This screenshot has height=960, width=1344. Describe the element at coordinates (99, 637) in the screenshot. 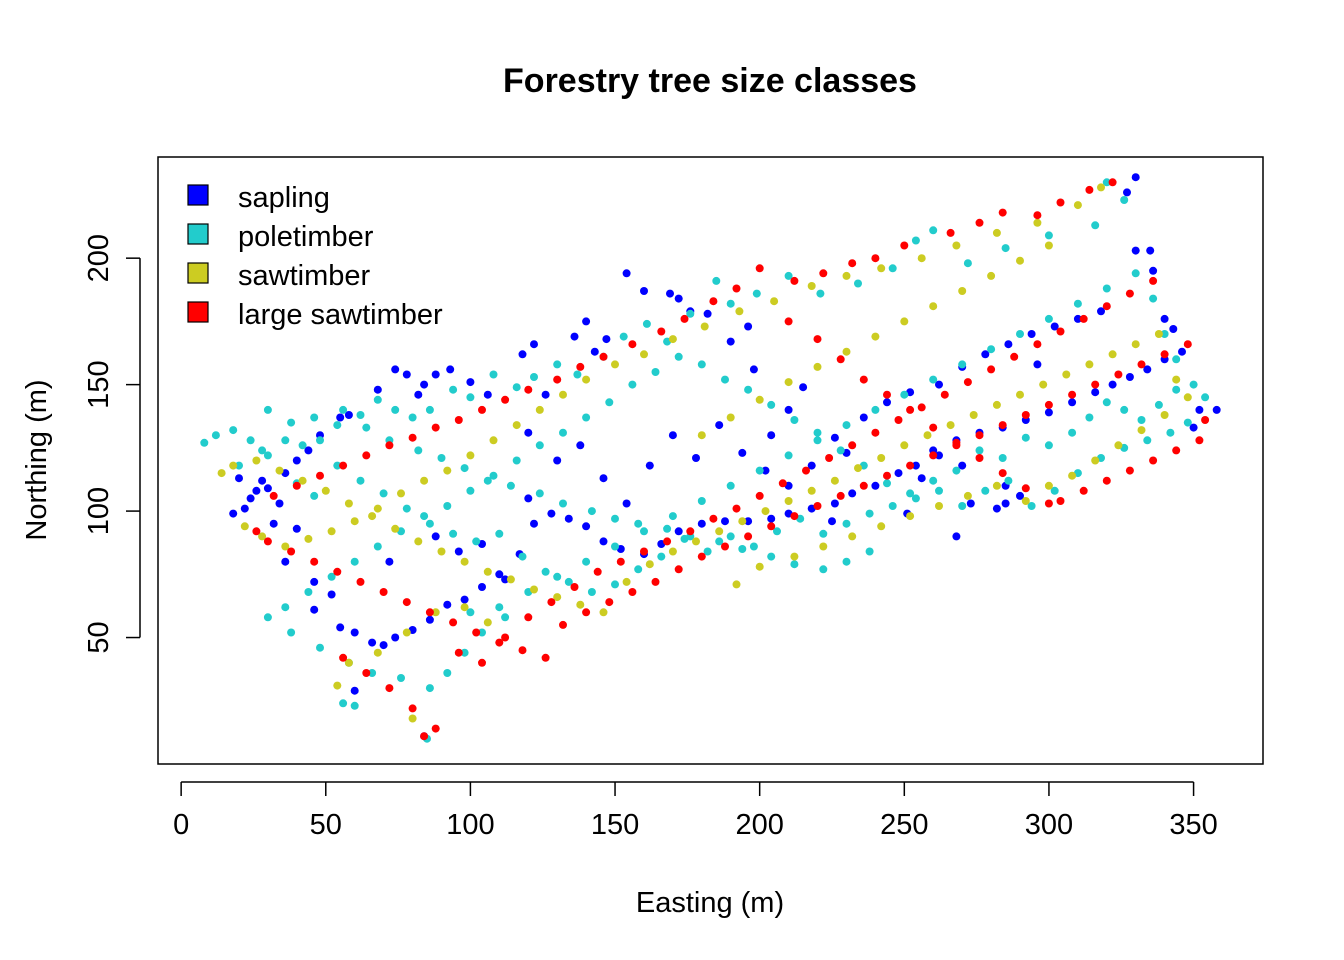

I see `y-tick-label: 50` at that location.